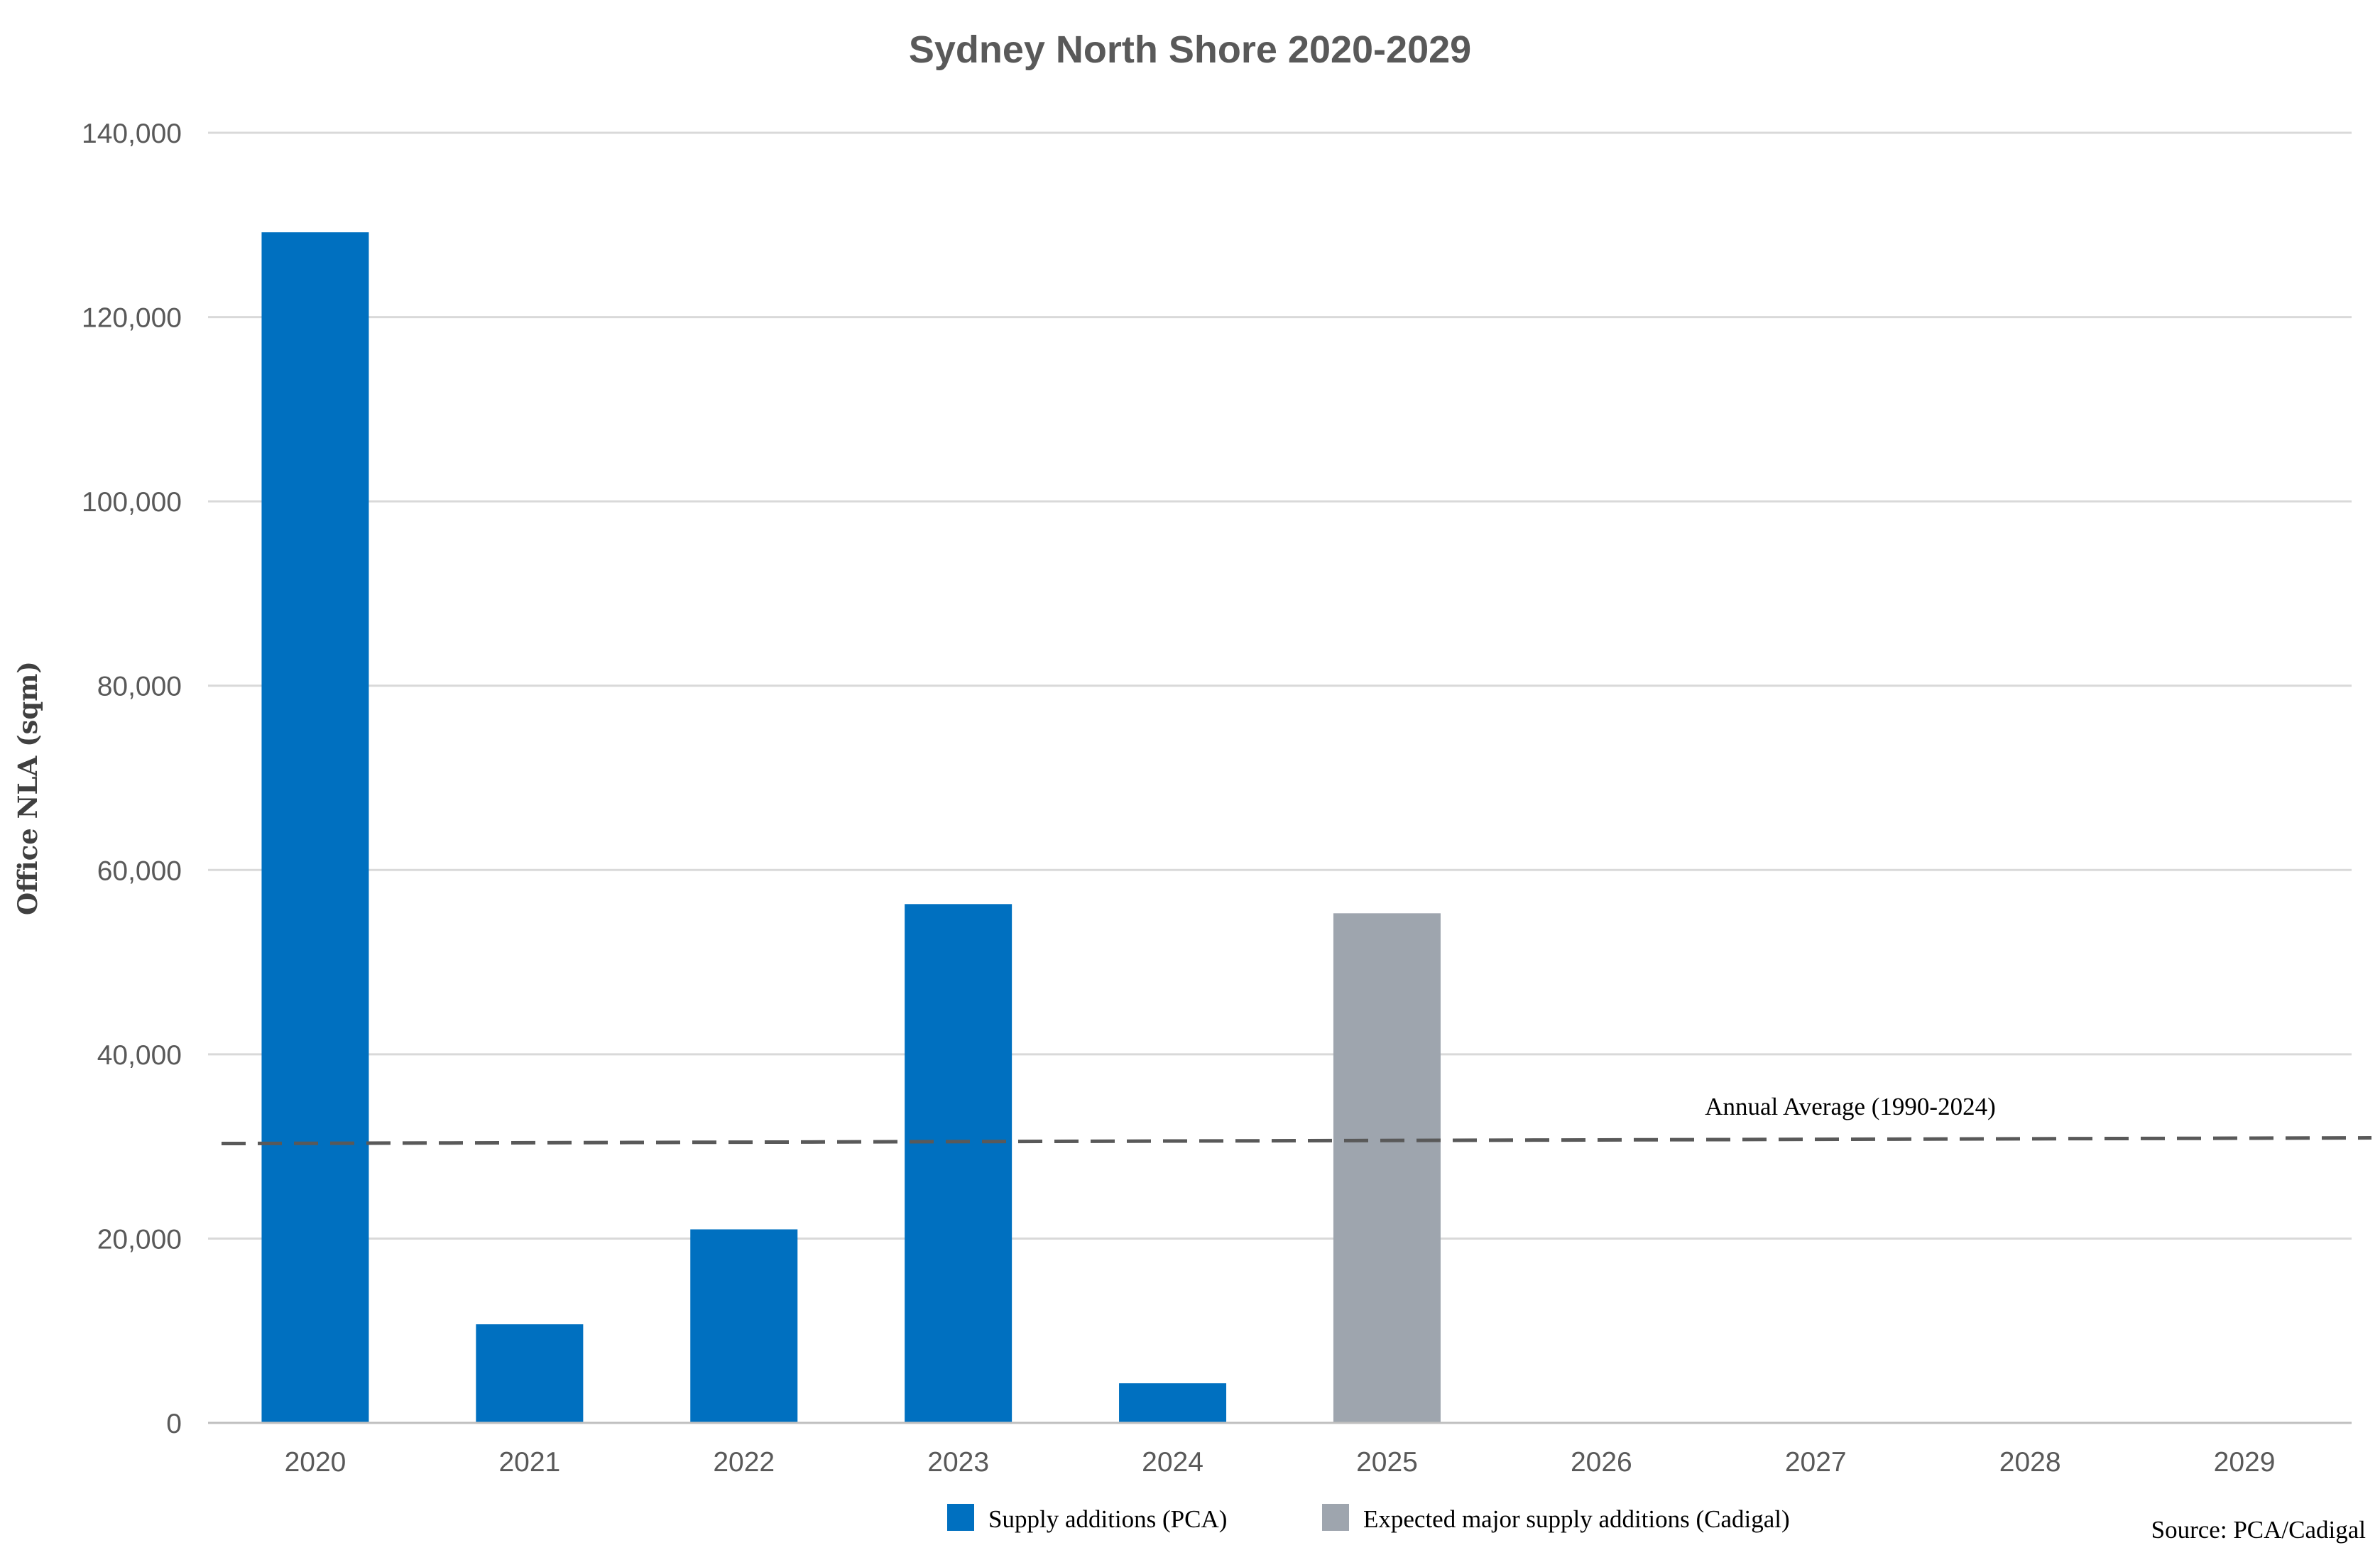  Describe the element at coordinates (316, 1462) in the screenshot. I see `x-tick-label: 2020` at that location.